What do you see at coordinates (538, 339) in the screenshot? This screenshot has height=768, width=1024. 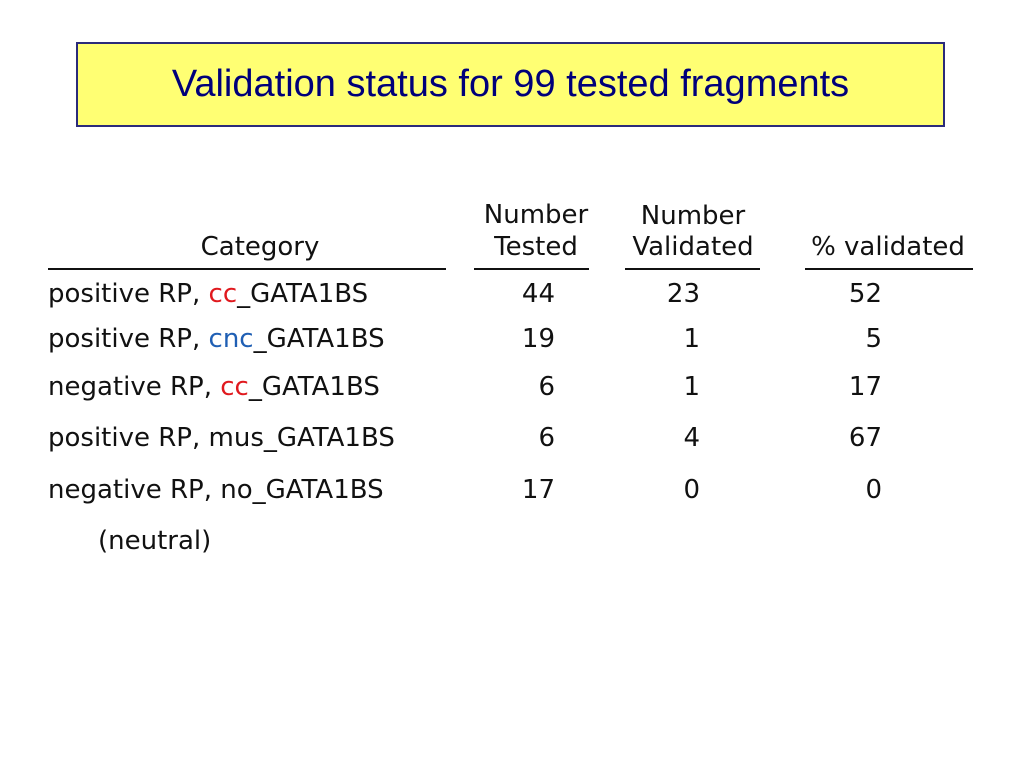 I see `row-2-tested: 19` at bounding box center [538, 339].